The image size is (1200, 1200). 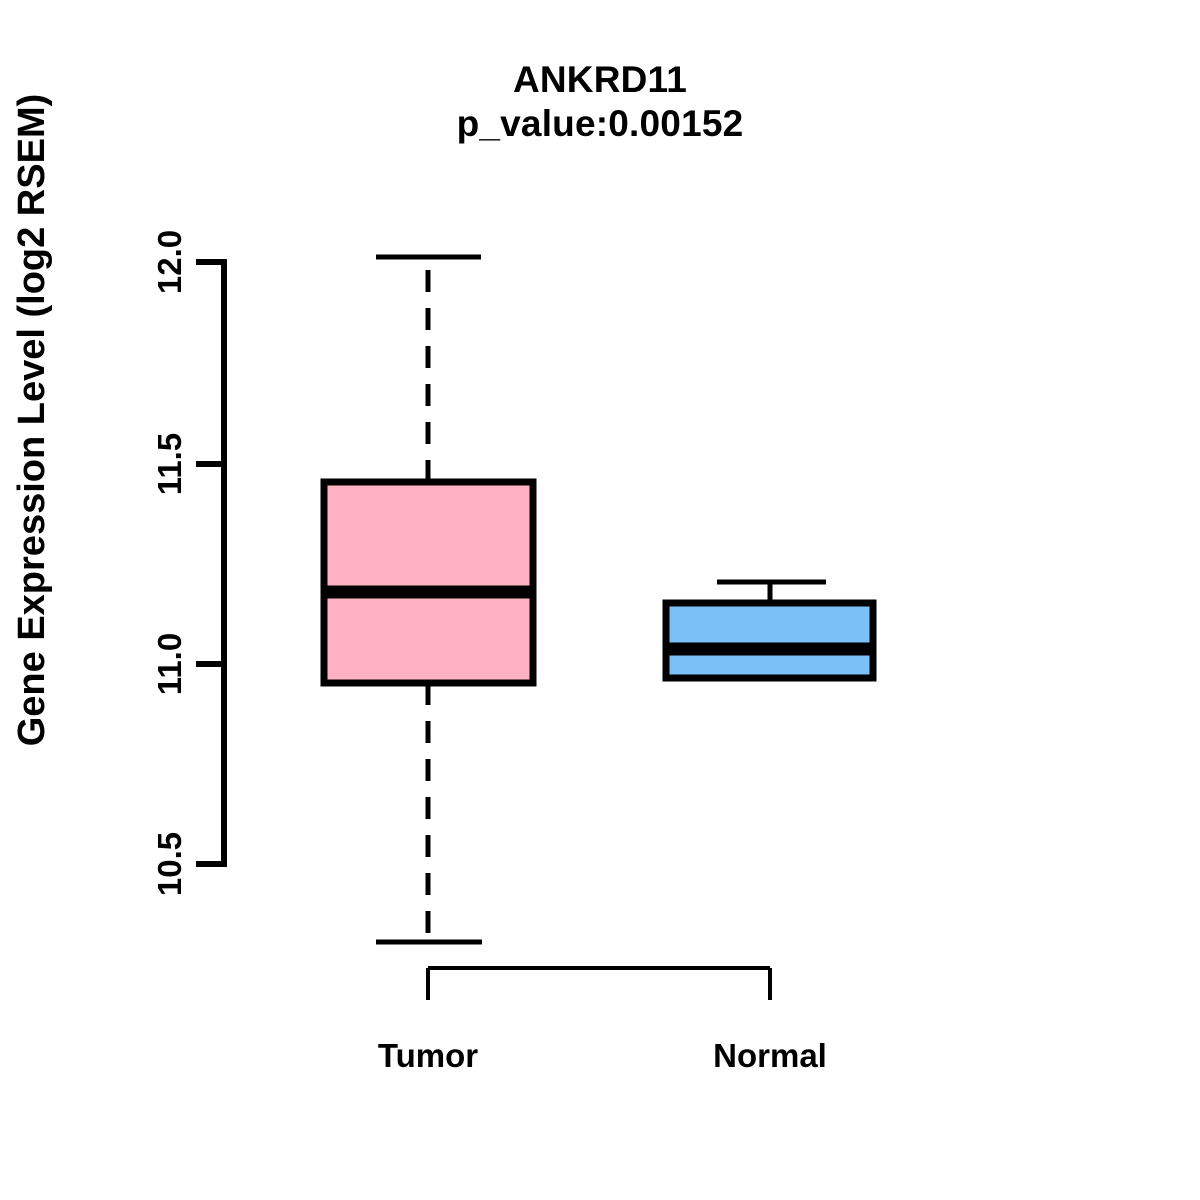 I want to click on box-group-normal, so click(x=769, y=630).